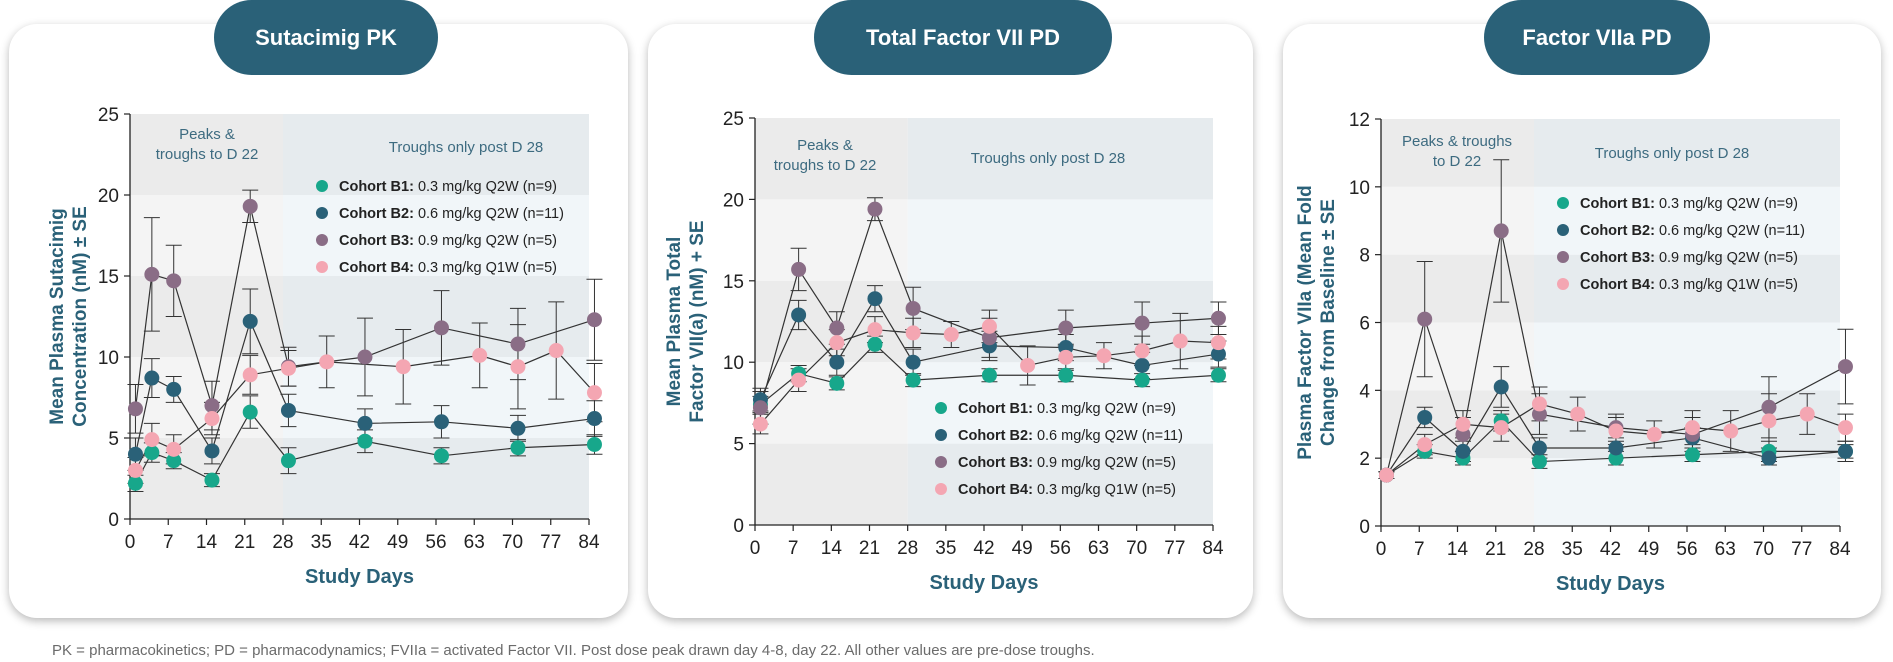 Image resolution: width=1893 pixels, height=662 pixels. What do you see at coordinates (733, 363) in the screenshot?
I see `y-tick-label: 10` at bounding box center [733, 363].